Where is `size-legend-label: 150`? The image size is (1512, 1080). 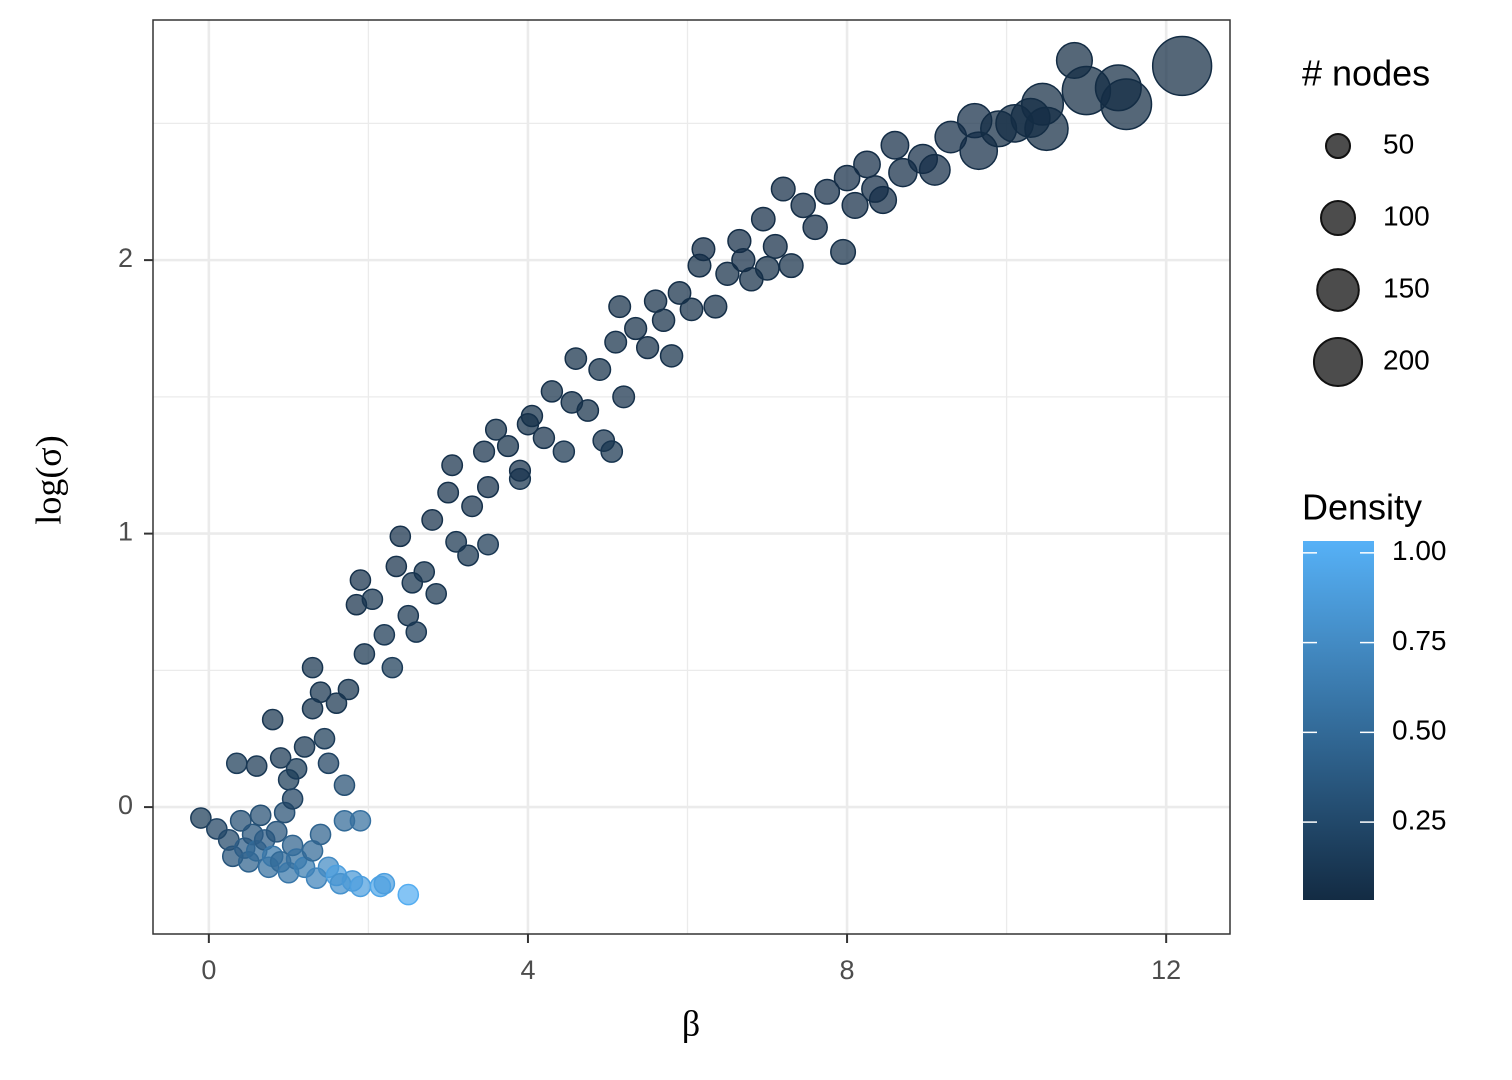
size-legend-label: 150 is located at coordinates (1406, 287).